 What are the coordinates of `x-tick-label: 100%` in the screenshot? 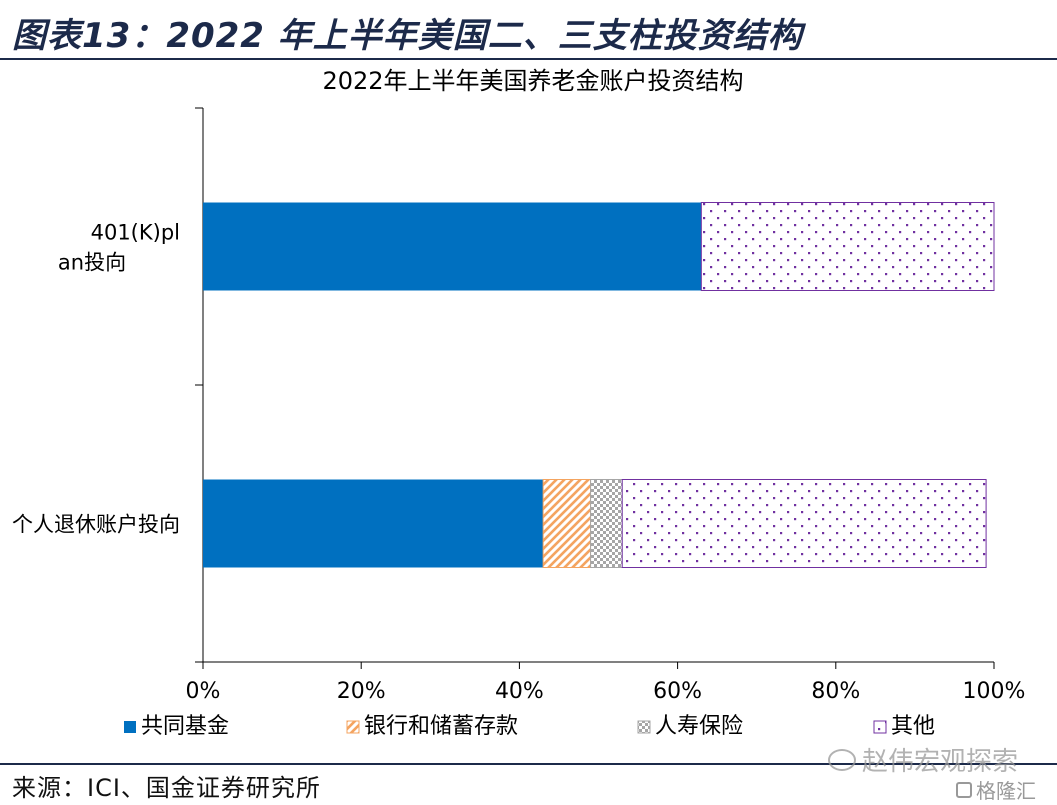 It's located at (994, 691).